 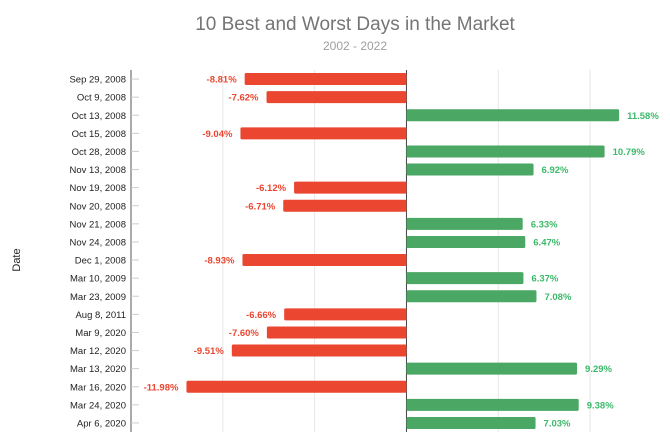 What do you see at coordinates (100, 261) in the screenshot?
I see `category-label: Dec 1, 2008` at bounding box center [100, 261].